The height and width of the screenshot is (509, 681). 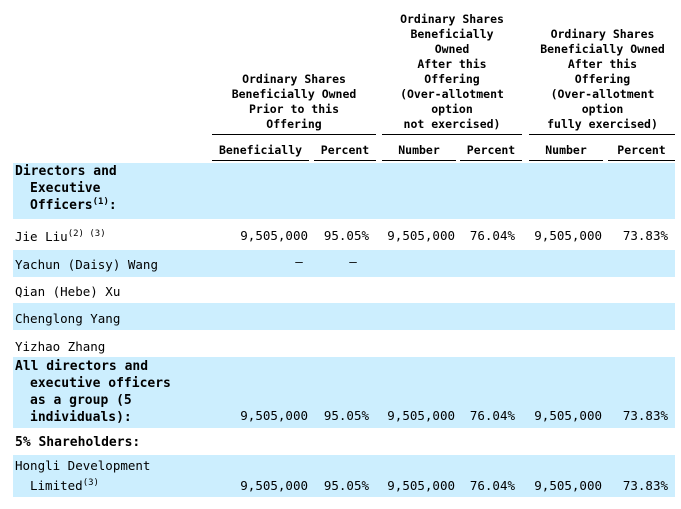 I want to click on row-name: Jie Liu(2) (3), so click(x=60, y=236).